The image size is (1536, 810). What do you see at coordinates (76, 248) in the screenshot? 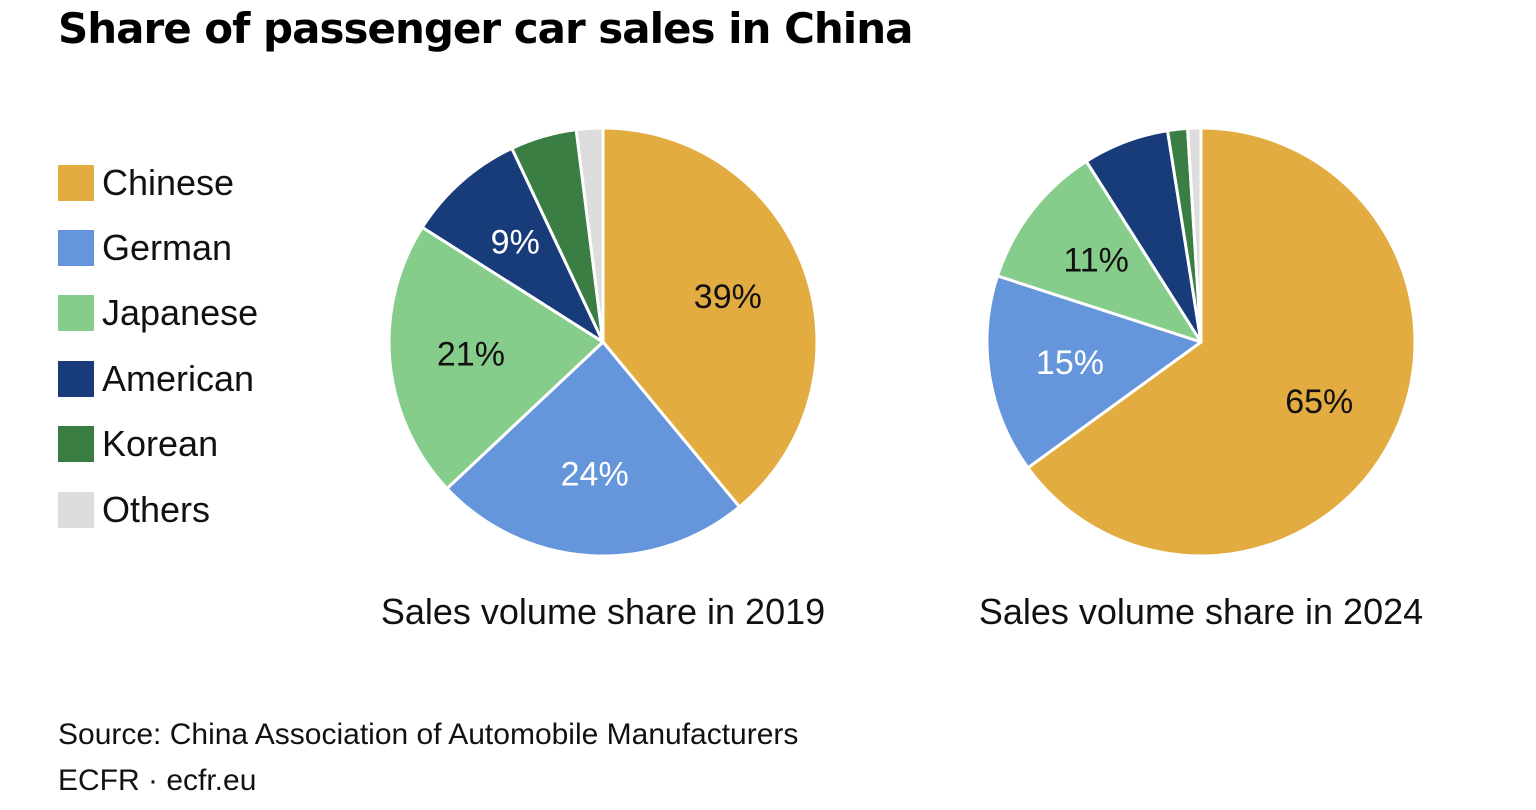
I see `legend-swatch-german` at bounding box center [76, 248].